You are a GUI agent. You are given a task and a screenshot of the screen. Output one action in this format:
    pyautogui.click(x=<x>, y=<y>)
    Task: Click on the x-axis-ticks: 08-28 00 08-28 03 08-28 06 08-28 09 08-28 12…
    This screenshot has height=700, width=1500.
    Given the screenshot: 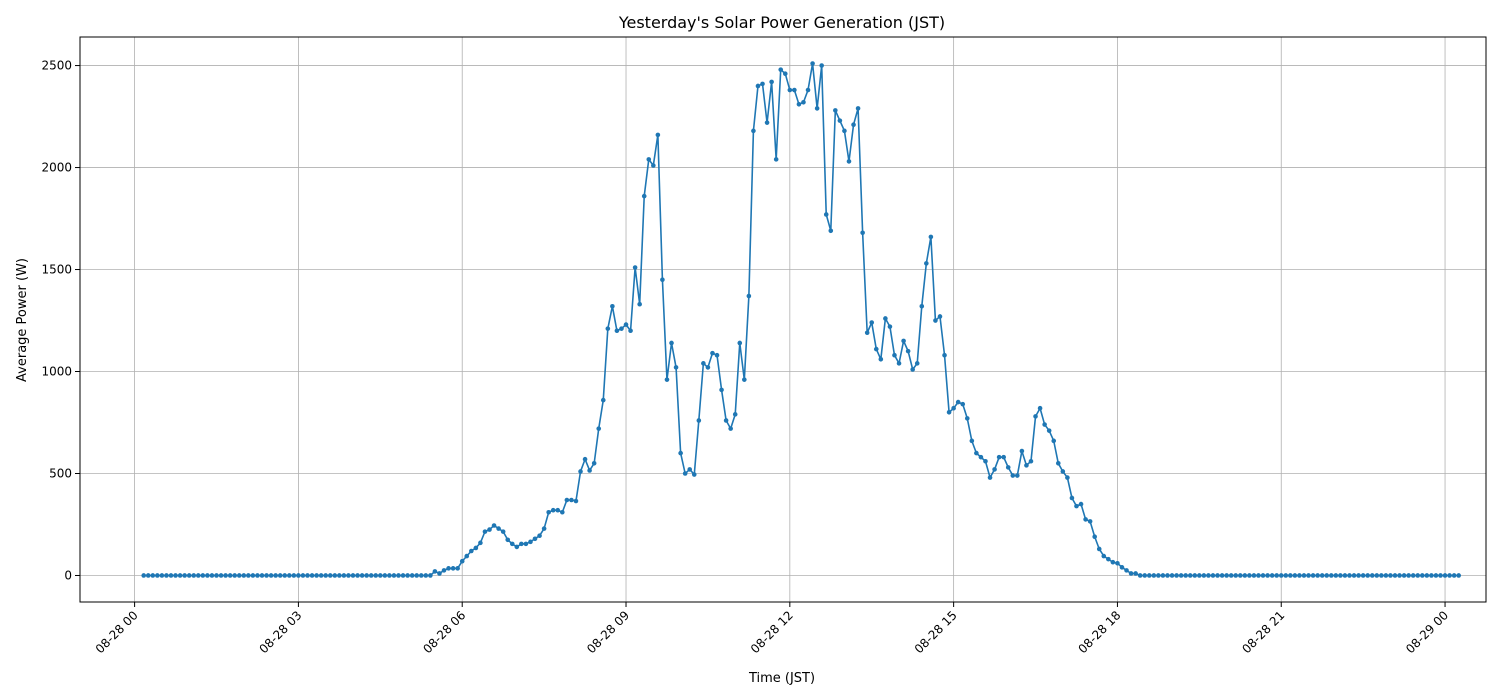 What is the action you would take?
    pyautogui.click(x=772, y=629)
    